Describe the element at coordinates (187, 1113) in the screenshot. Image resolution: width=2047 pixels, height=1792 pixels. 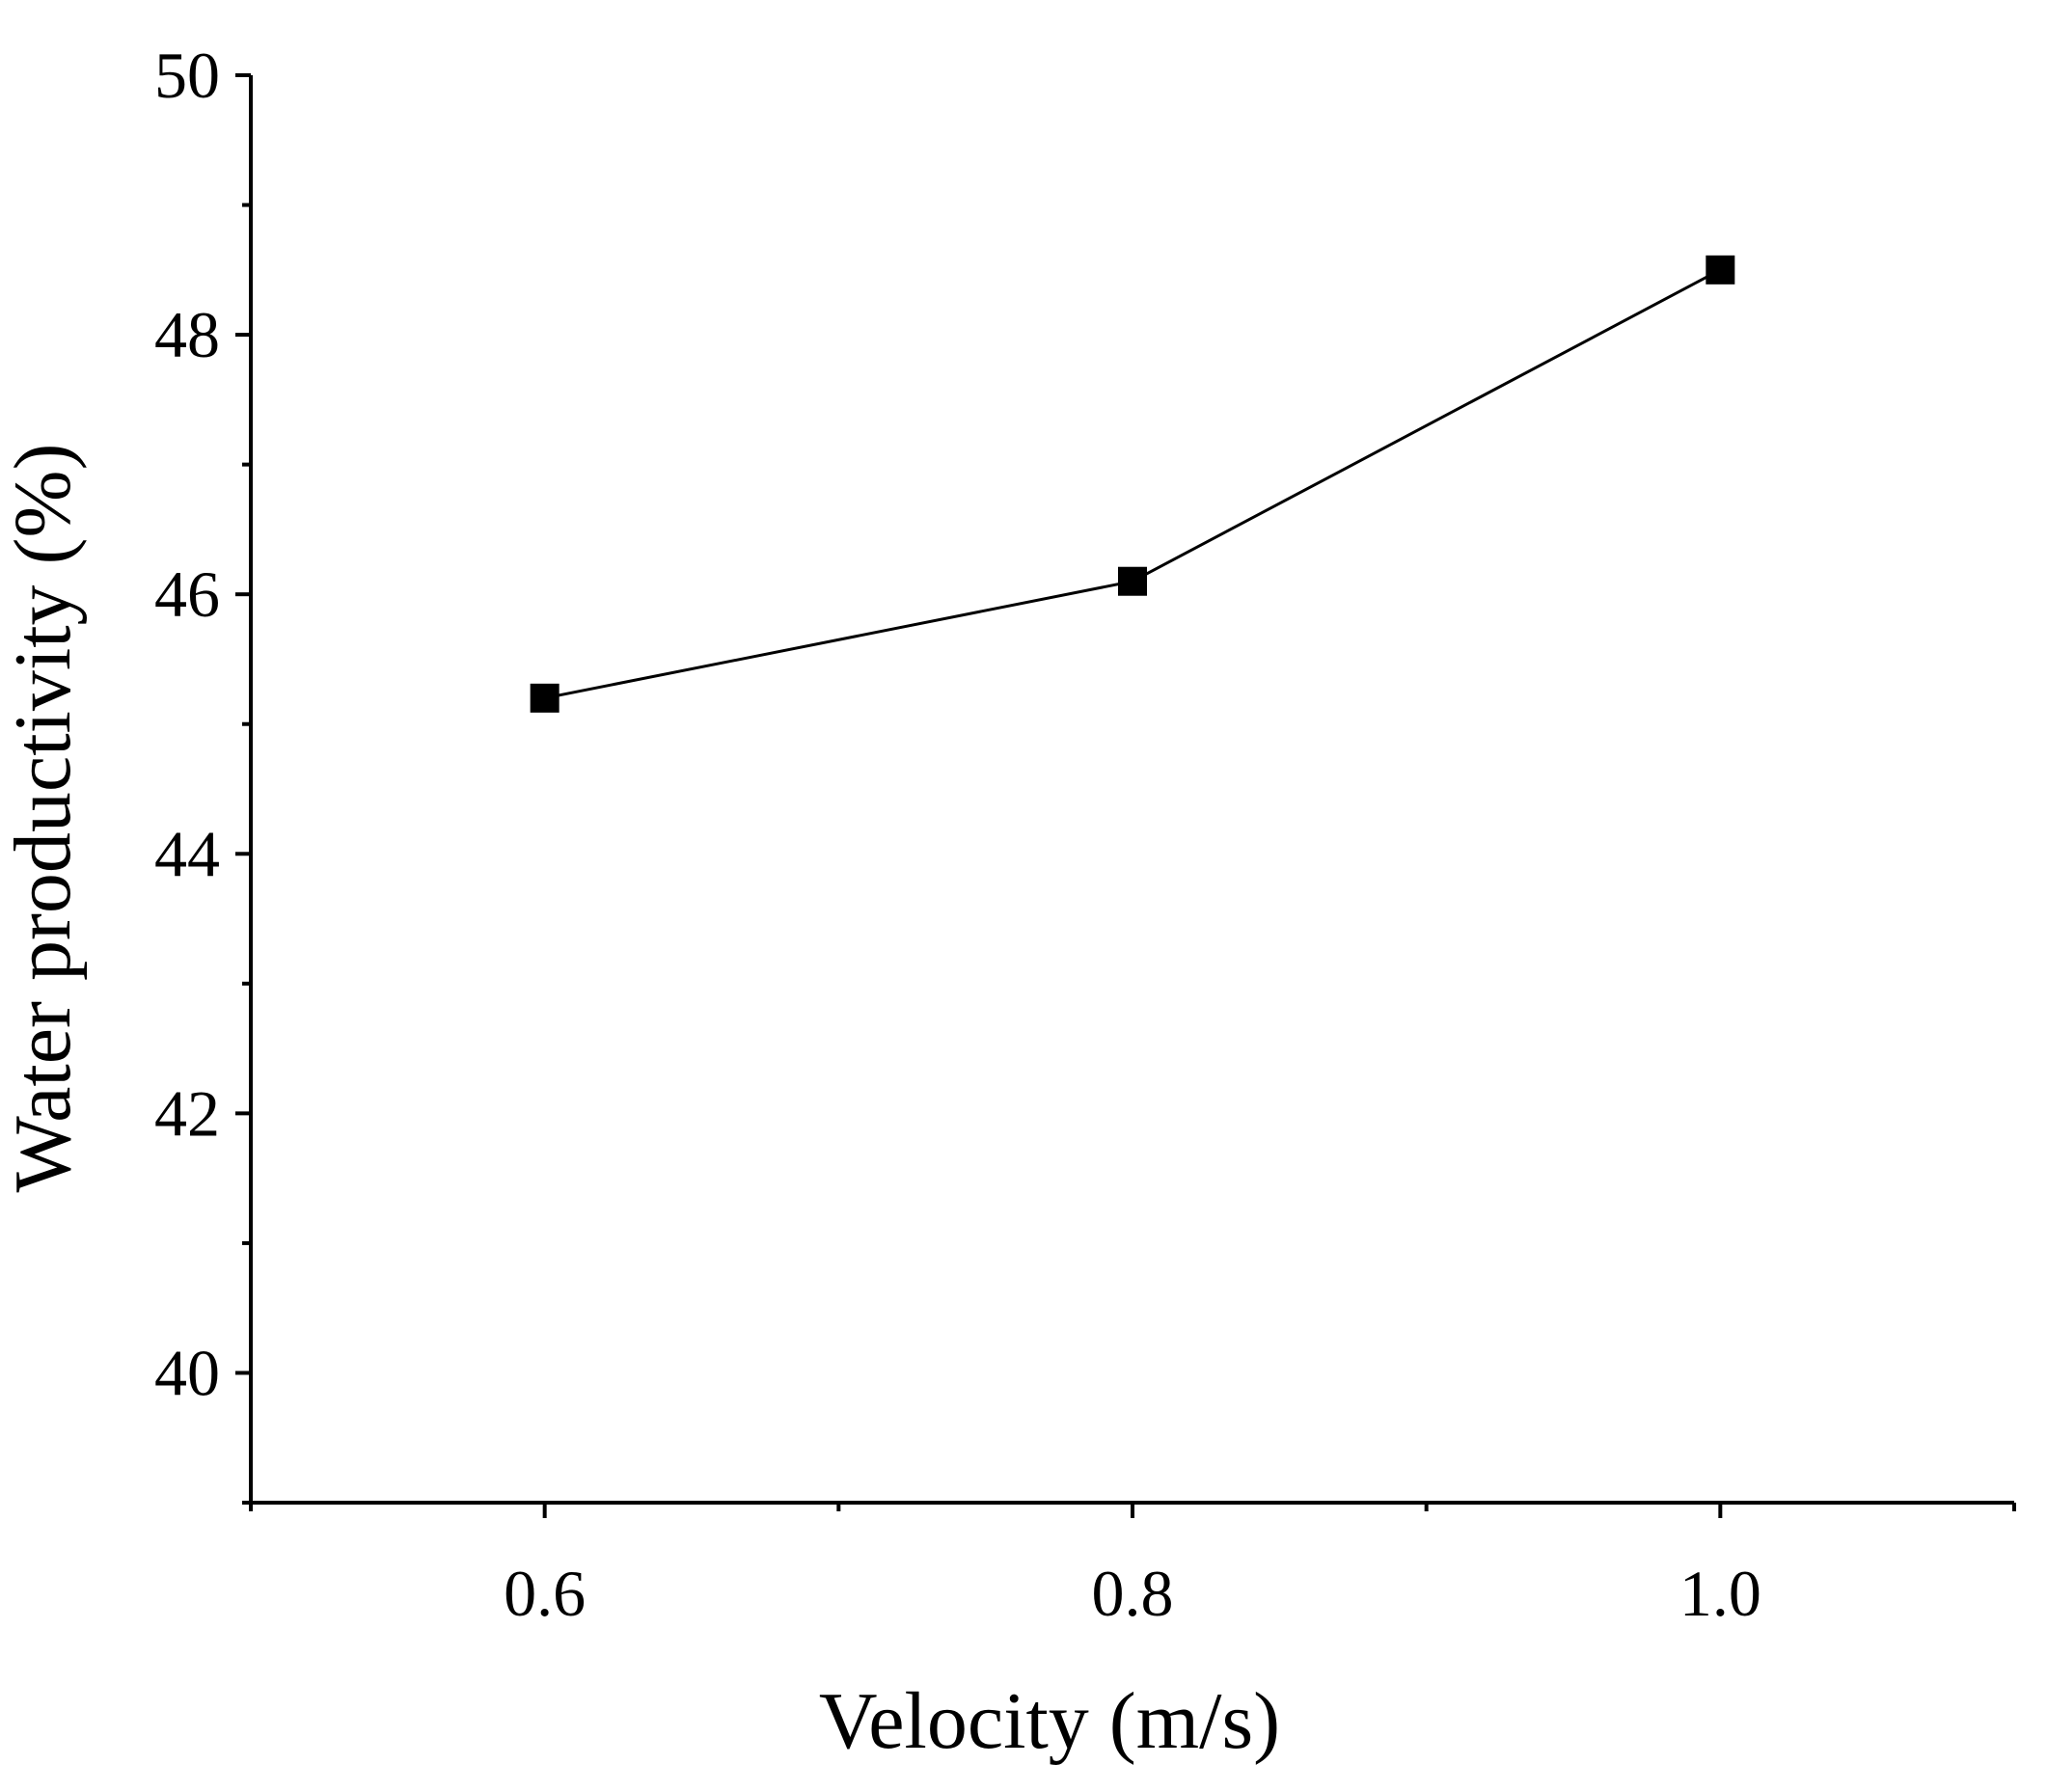
I see `y-tick-label: 42` at that location.